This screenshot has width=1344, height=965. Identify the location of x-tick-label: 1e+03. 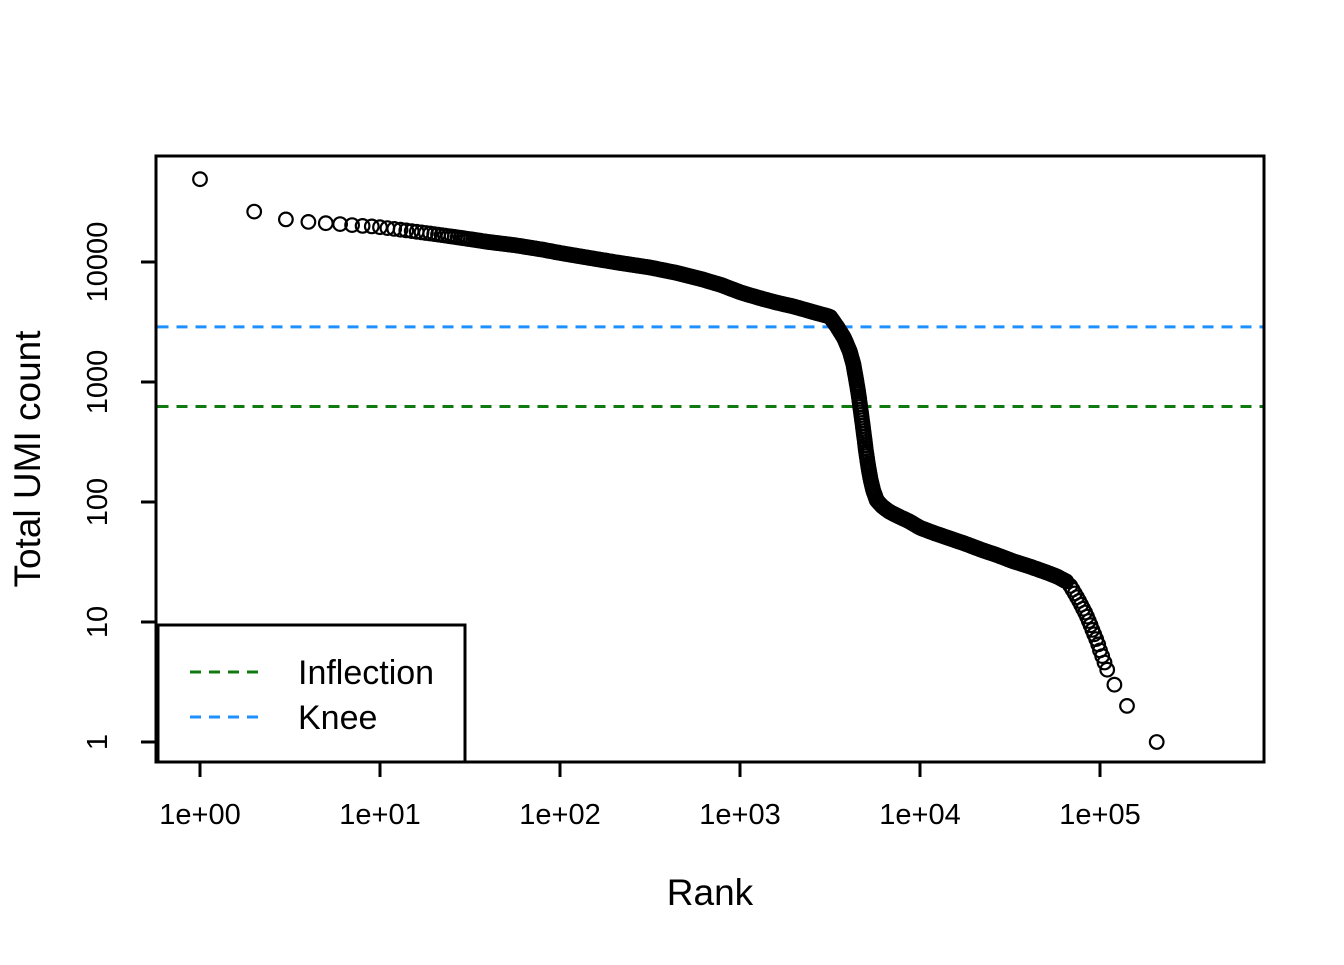
(739, 815).